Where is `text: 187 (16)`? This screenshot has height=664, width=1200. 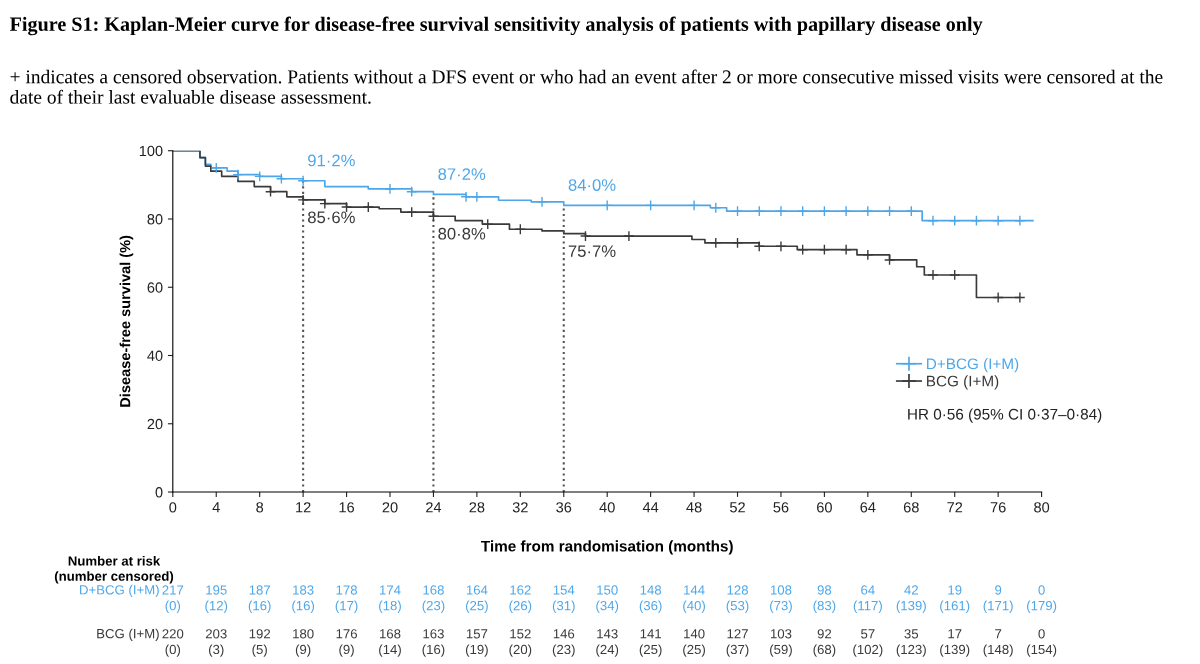 text: 187 (16) is located at coordinates (259, 599).